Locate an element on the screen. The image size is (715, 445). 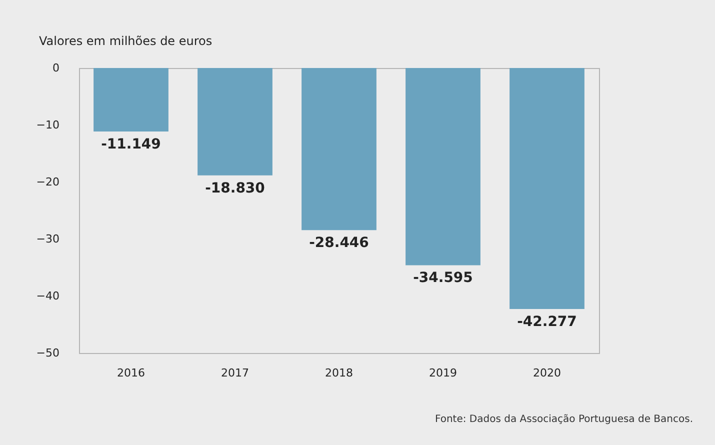
y-tick-label: −50 is located at coordinates (48, 353).